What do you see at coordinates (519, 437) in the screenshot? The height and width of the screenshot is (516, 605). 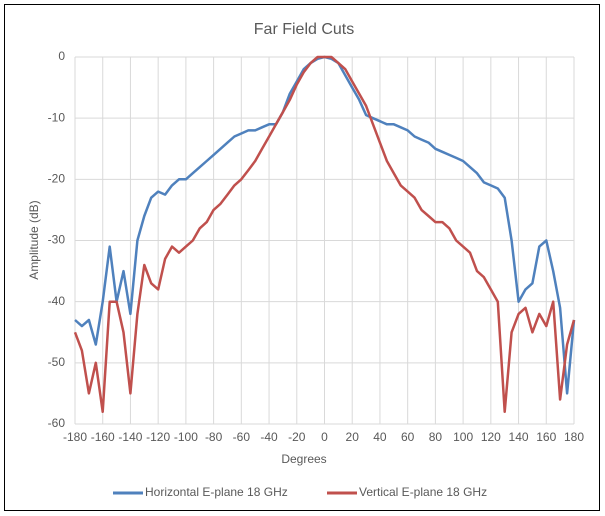 I see `x-tick-label: 140` at bounding box center [519, 437].